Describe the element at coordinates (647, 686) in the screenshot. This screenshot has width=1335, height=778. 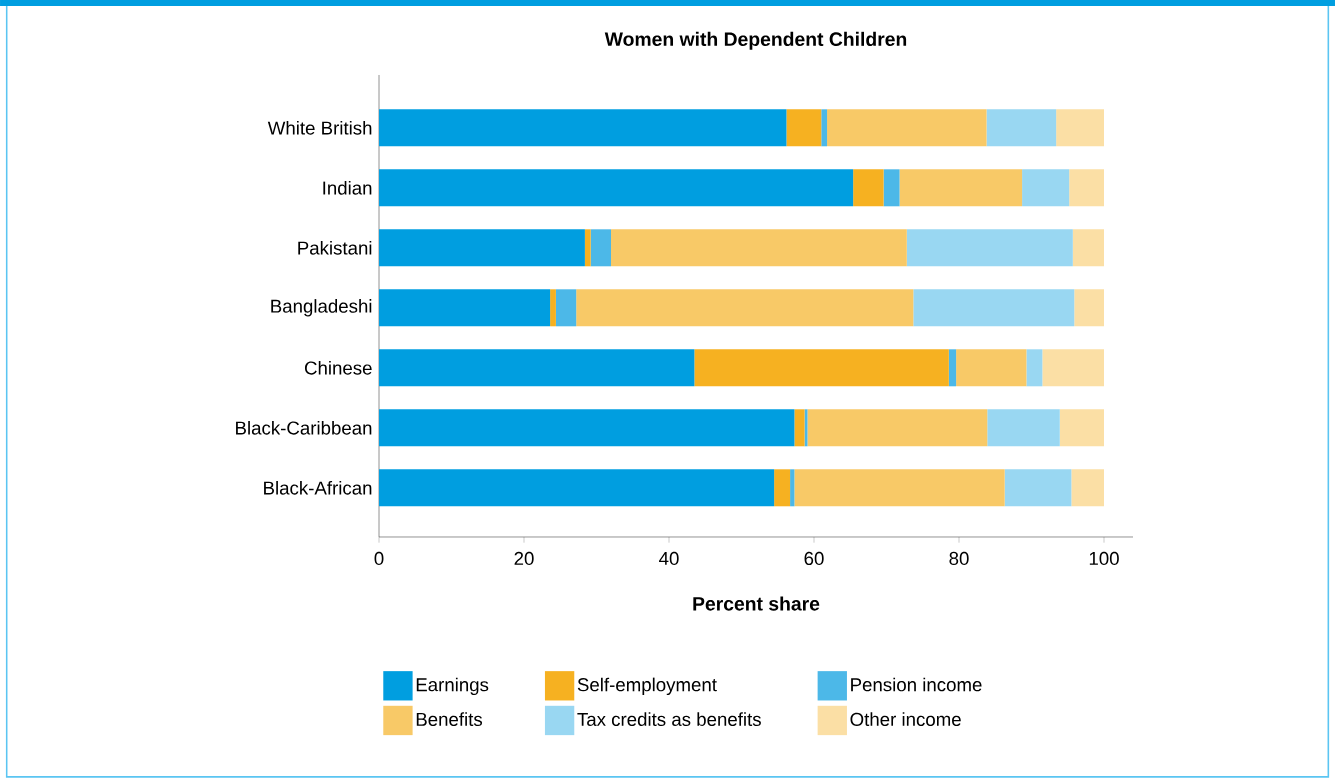
I see `legend-label: Self-employment` at that location.